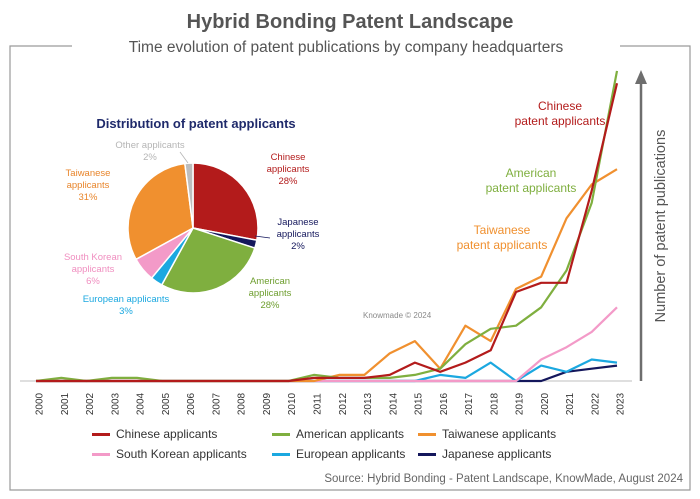 The height and width of the screenshot is (499, 700). I want to click on legend-item-japanese: Japanese applicants, so click(484, 454).